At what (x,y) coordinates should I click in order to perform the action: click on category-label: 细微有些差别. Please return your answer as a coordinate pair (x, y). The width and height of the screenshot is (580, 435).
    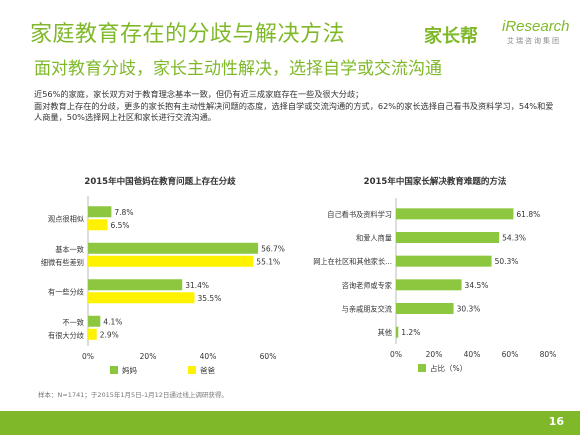
    Looking at the image, I should click on (62, 262).